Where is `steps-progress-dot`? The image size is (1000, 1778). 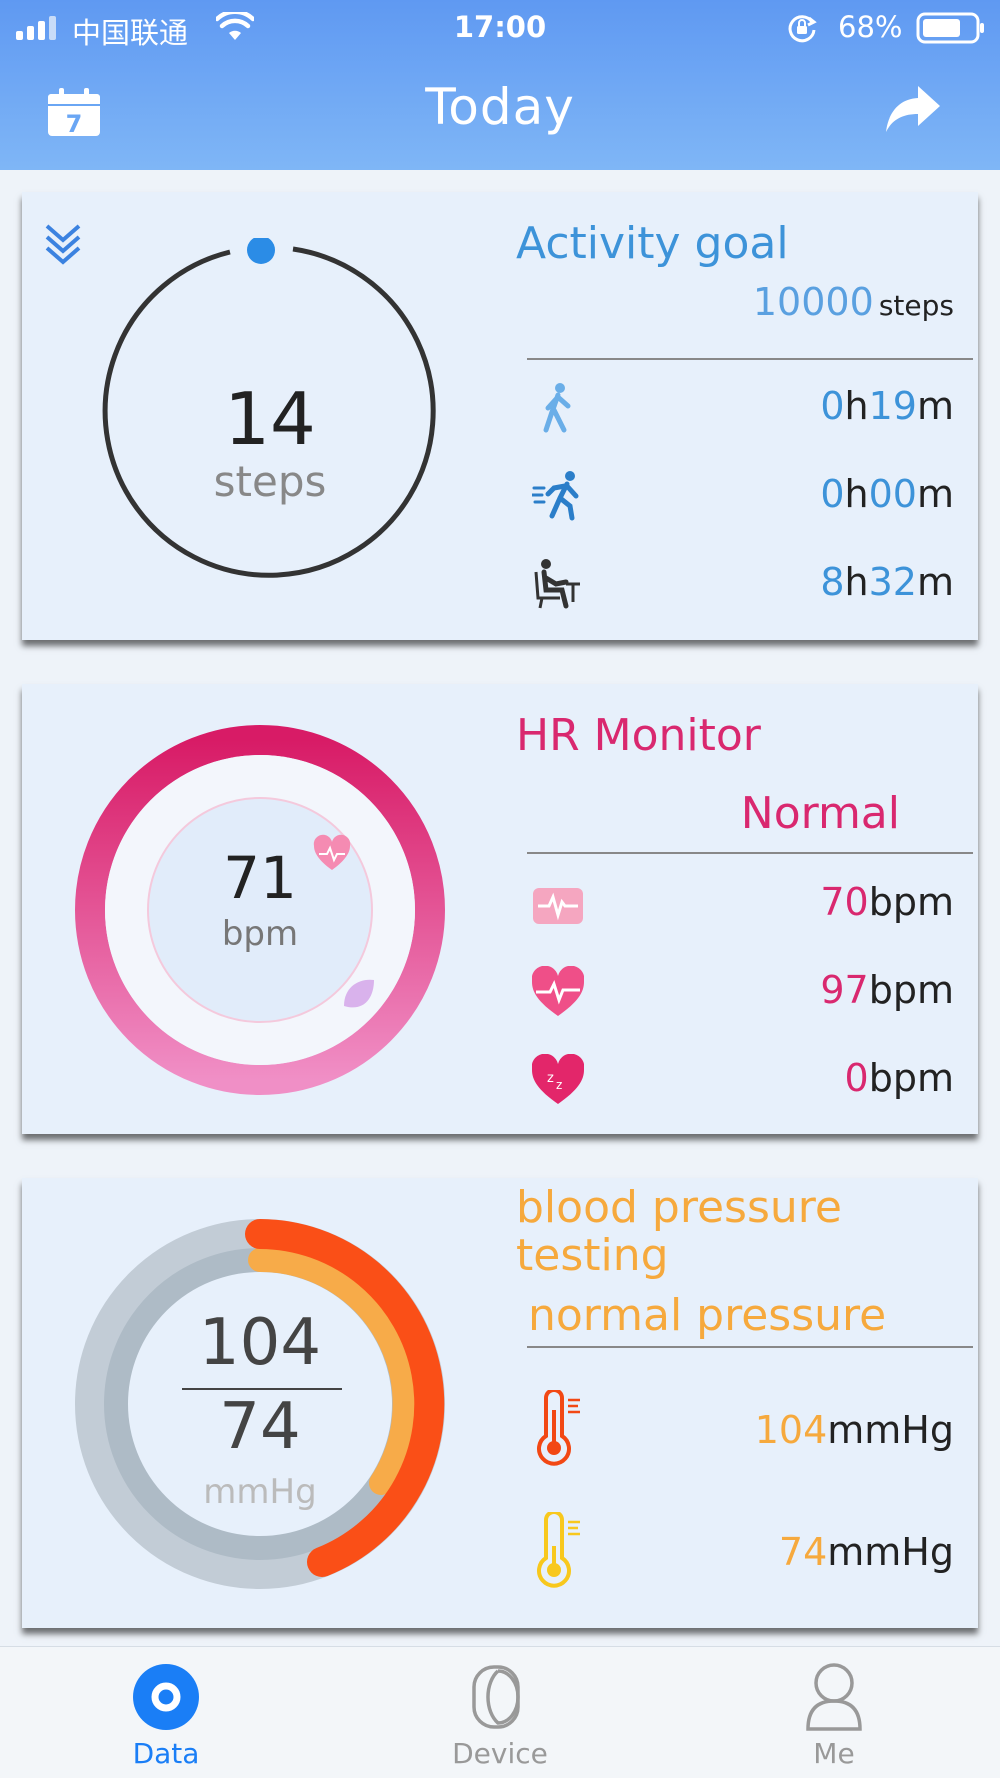
steps-progress-dot is located at coordinates (261, 251).